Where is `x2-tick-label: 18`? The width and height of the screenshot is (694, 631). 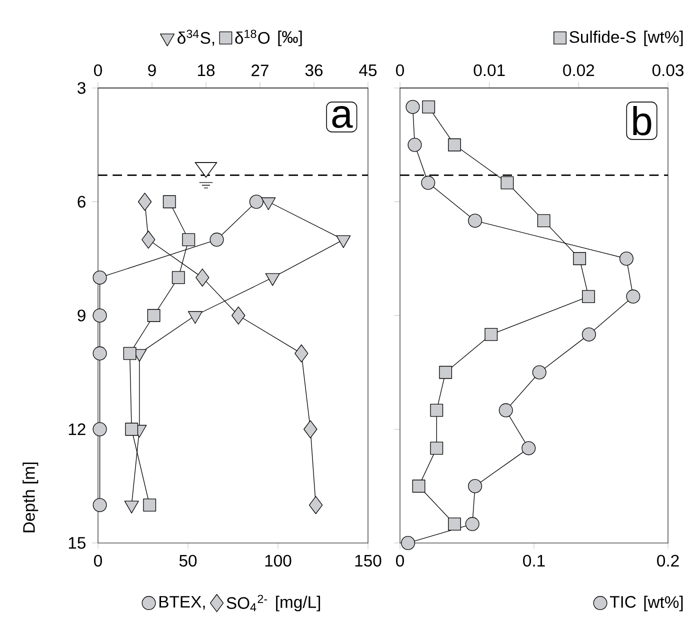
x2-tick-label: 18 is located at coordinates (206, 70).